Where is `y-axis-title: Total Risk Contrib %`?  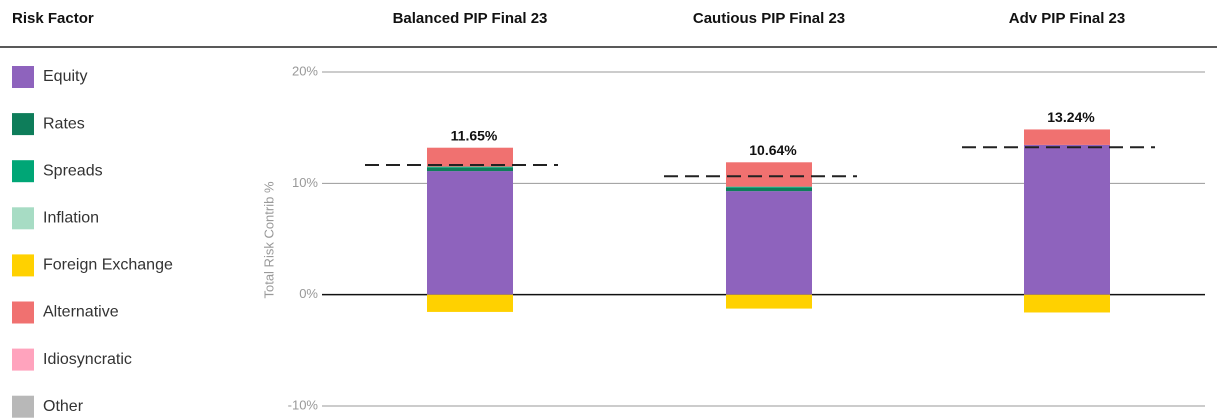
y-axis-title: Total Risk Contrib % is located at coordinates (268, 239).